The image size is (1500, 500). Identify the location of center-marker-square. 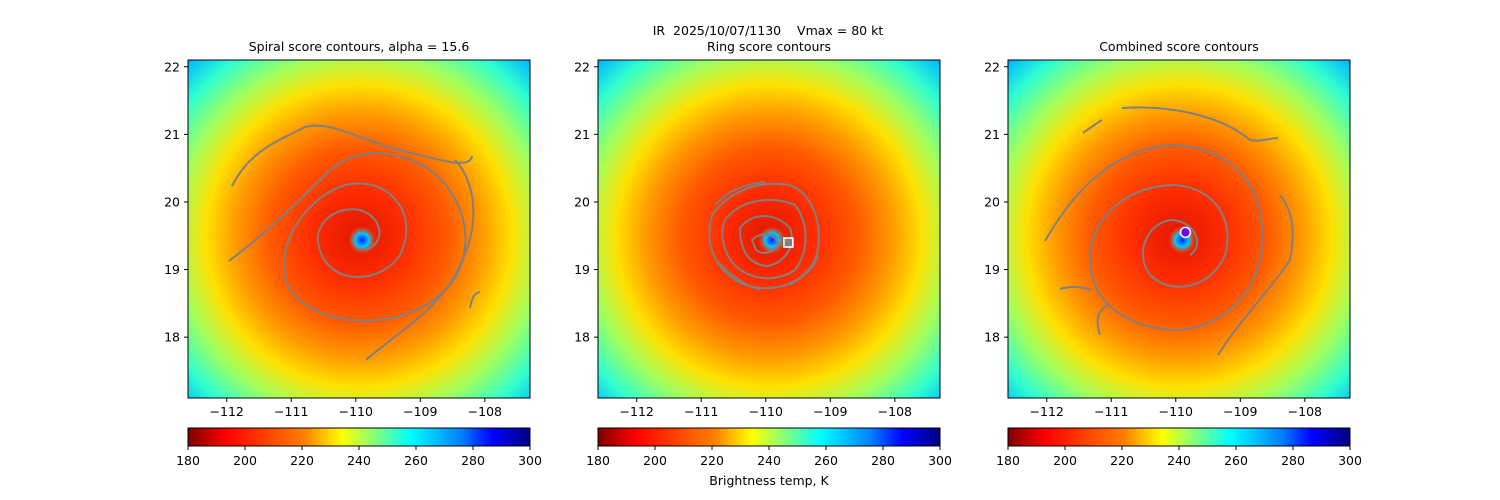
(788, 242).